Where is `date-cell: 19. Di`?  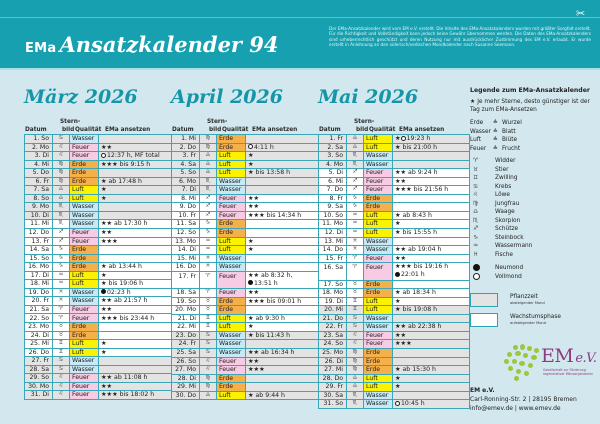
date-cell: 19. Di is located at coordinates (332, 301).